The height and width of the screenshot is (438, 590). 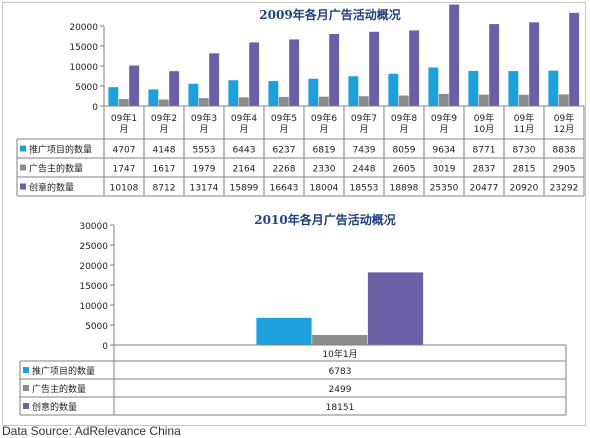 I want to click on data-label: 2330, so click(x=324, y=170).